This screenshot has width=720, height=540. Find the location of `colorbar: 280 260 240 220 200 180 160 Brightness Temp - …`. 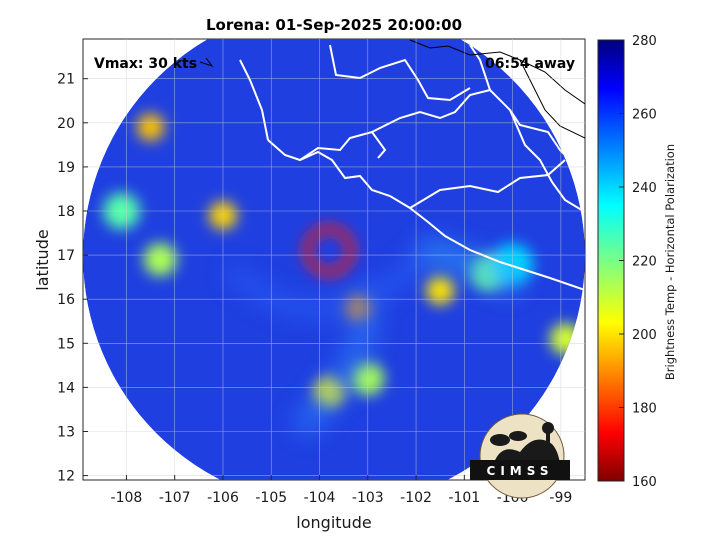

colorbar: 280 260 240 220 200 180 160 Brightness Temp - … is located at coordinates (637, 262).